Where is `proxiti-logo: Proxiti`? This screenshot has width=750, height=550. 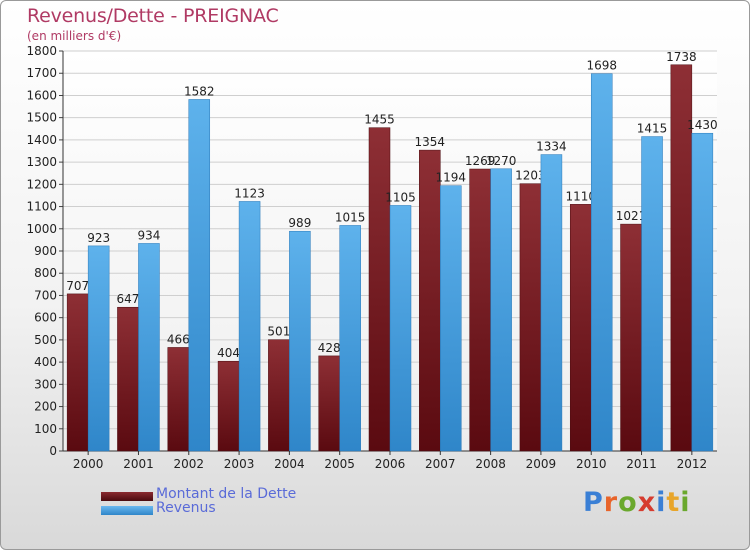 proxiti-logo: Proxiti is located at coordinates (637, 502).